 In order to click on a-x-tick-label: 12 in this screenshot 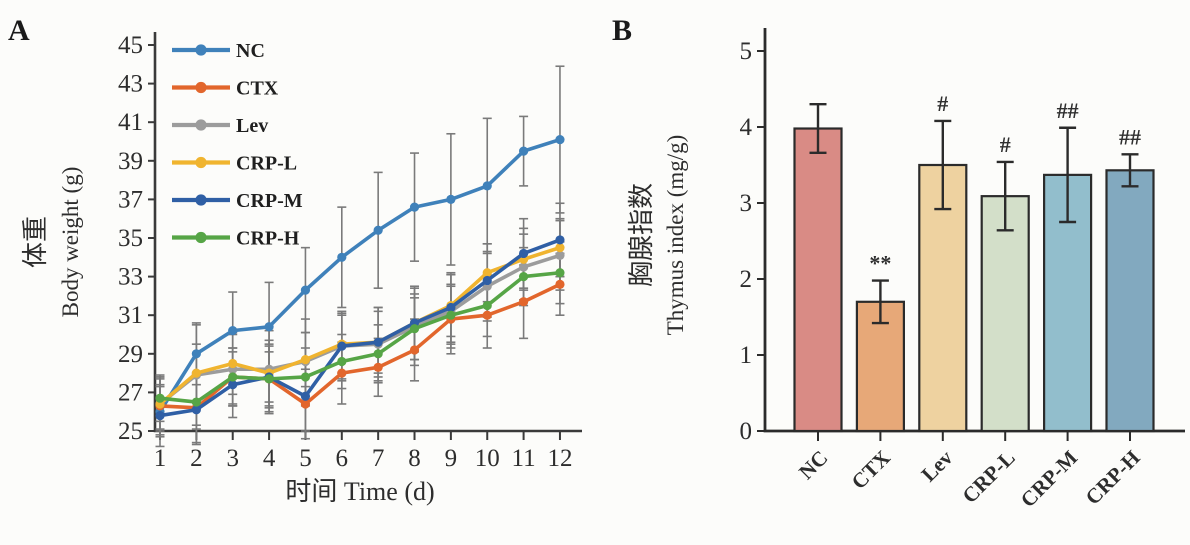, I will do `click(559, 458)`.